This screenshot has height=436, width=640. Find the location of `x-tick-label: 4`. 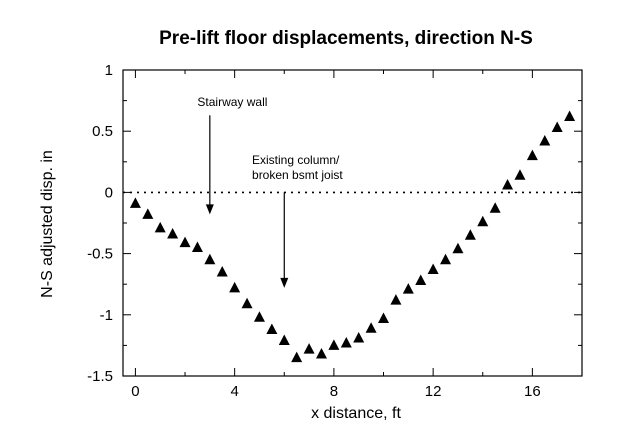

x-tick-label: 4 is located at coordinates (234, 391).